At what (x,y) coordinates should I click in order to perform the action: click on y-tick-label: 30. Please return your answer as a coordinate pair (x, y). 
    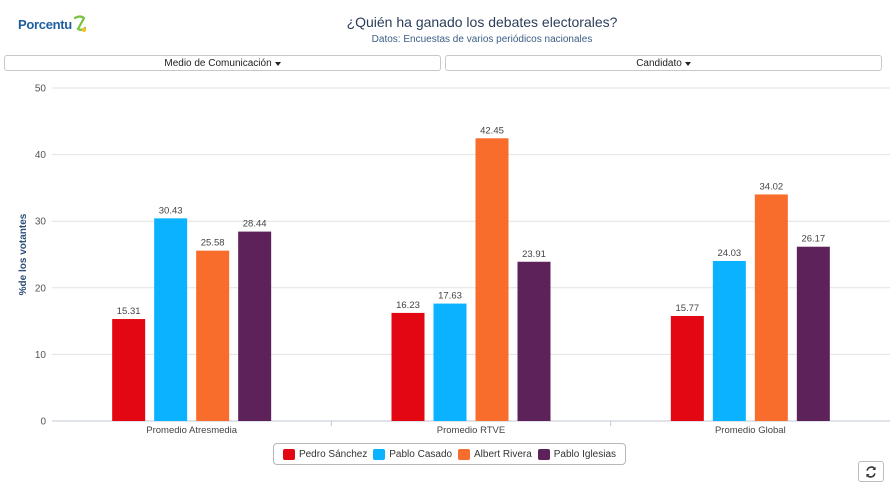
    Looking at the image, I should click on (41, 222).